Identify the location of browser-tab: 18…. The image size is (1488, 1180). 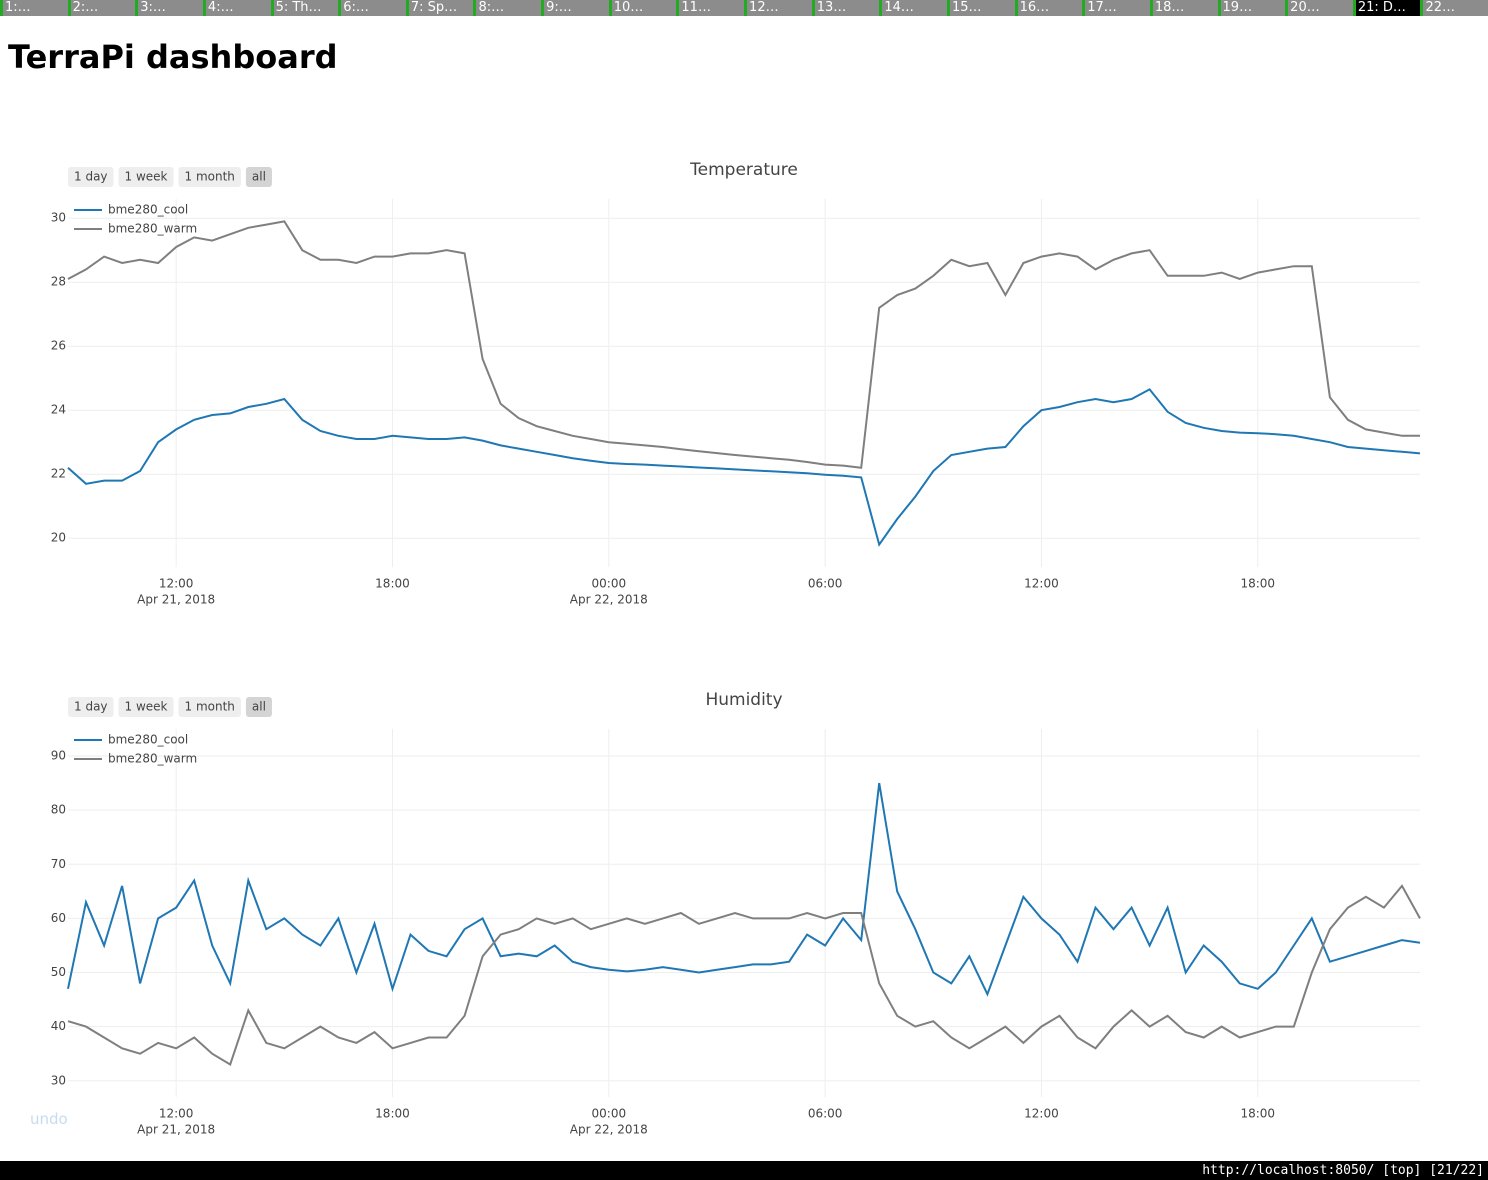
(1183, 8).